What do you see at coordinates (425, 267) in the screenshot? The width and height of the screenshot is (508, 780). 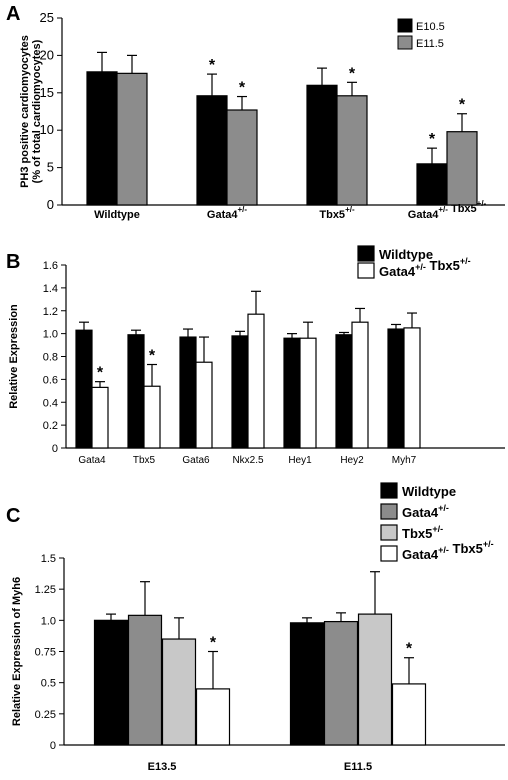 I see `panel-b-legend-label: Gata4+/- Tbx5+/-` at bounding box center [425, 267].